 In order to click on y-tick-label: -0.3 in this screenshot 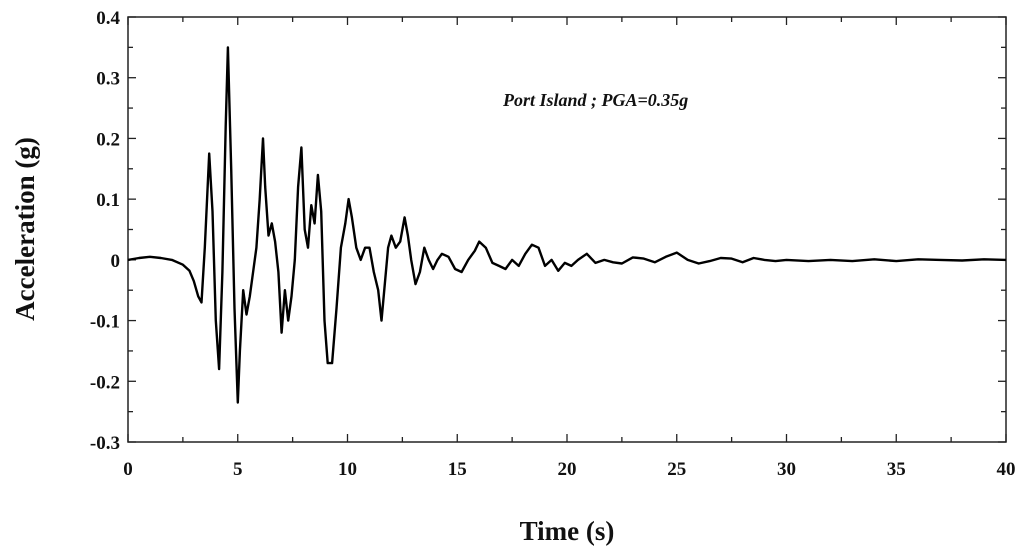, I will do `click(105, 443)`.